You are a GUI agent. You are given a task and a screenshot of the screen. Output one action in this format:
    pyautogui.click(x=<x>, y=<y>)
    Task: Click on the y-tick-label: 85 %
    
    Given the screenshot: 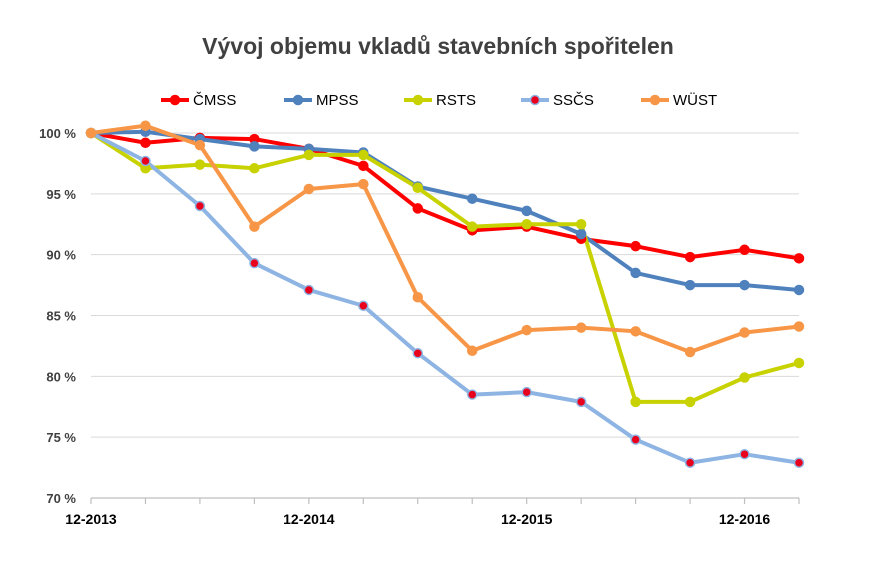 What is the action you would take?
    pyautogui.click(x=61, y=316)
    